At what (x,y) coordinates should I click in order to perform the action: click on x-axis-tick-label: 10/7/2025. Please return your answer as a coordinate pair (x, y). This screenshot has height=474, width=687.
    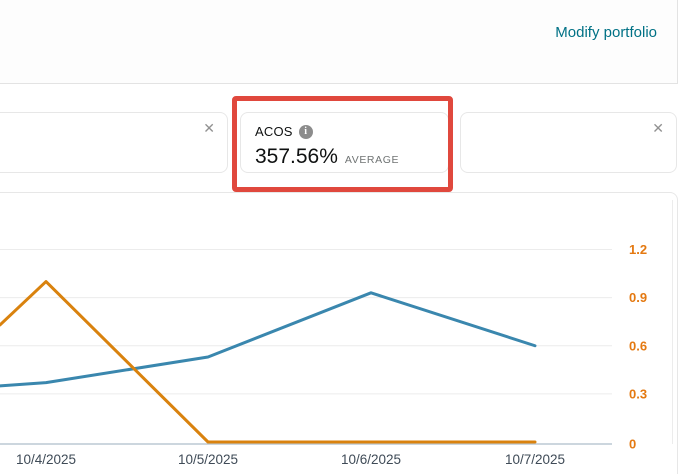
    Looking at the image, I should click on (535, 459).